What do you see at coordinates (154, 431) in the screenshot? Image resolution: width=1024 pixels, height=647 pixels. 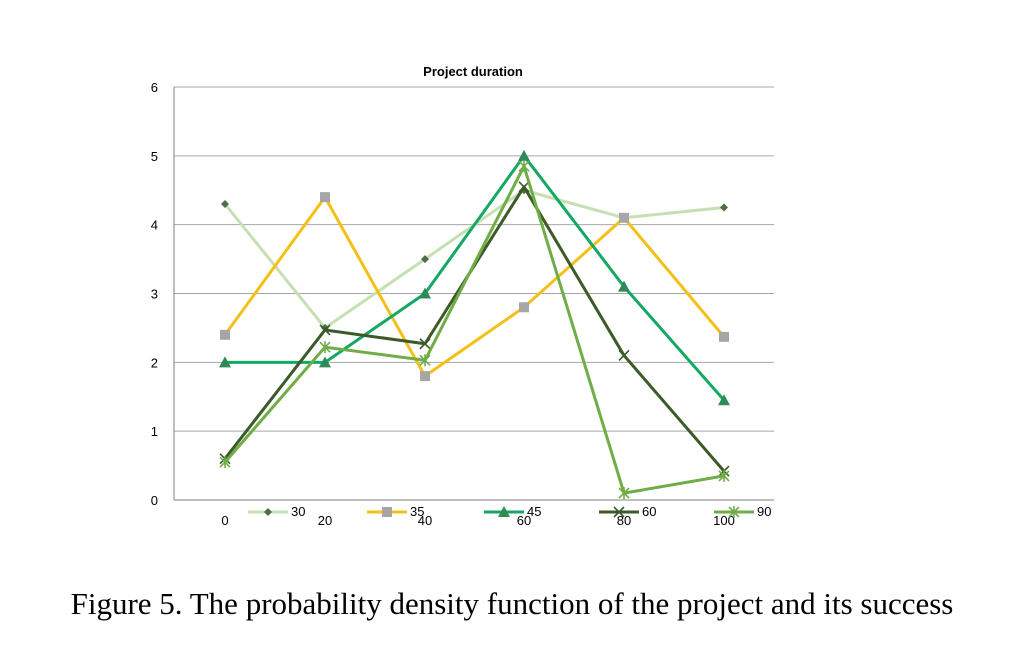 I see `y-tick-label: 1` at bounding box center [154, 431].